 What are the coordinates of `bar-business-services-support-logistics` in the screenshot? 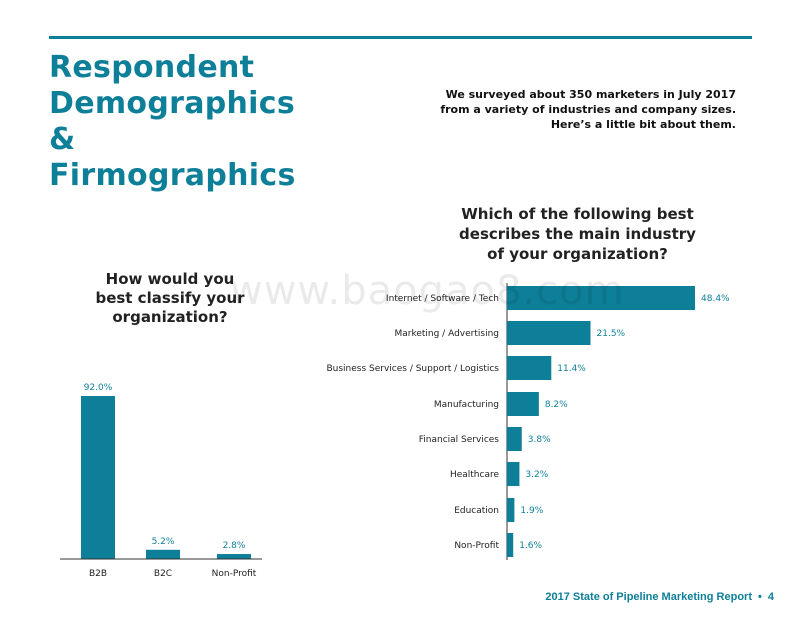 It's located at (529, 368).